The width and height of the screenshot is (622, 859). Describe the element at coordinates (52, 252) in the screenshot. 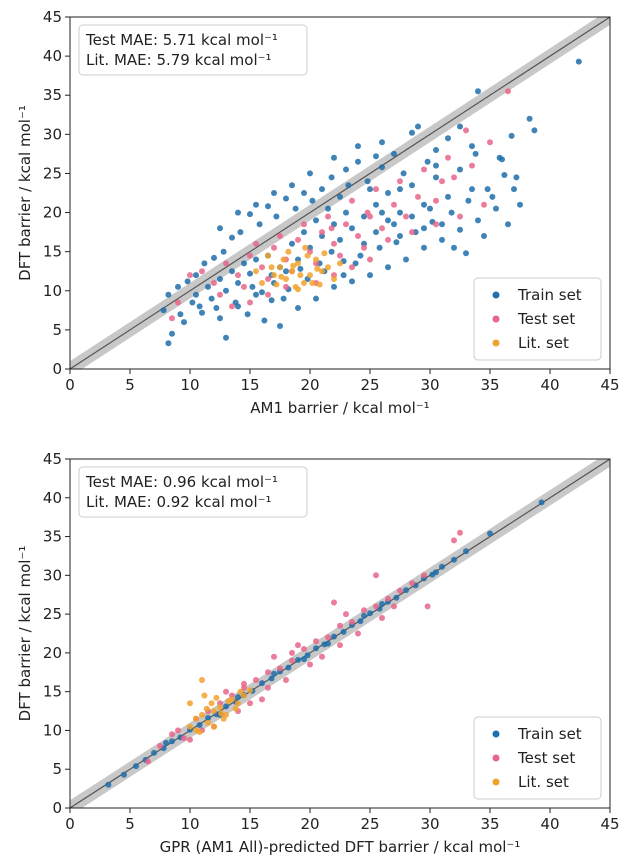

I see `y-tick-label: 15` at that location.